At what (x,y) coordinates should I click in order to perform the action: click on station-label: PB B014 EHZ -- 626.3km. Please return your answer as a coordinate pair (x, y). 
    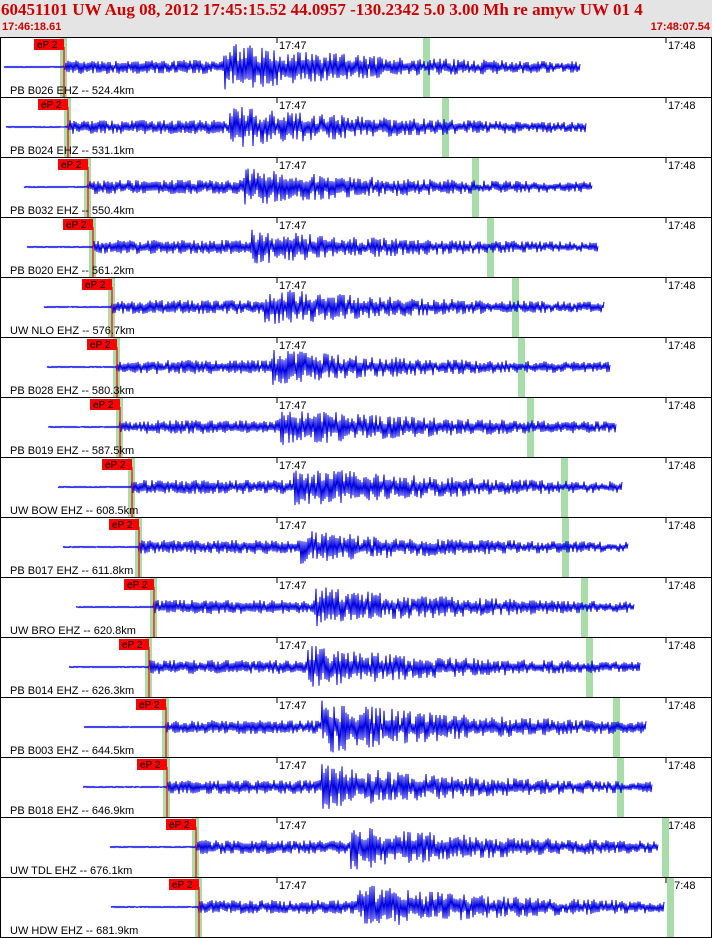
    Looking at the image, I should click on (72, 691).